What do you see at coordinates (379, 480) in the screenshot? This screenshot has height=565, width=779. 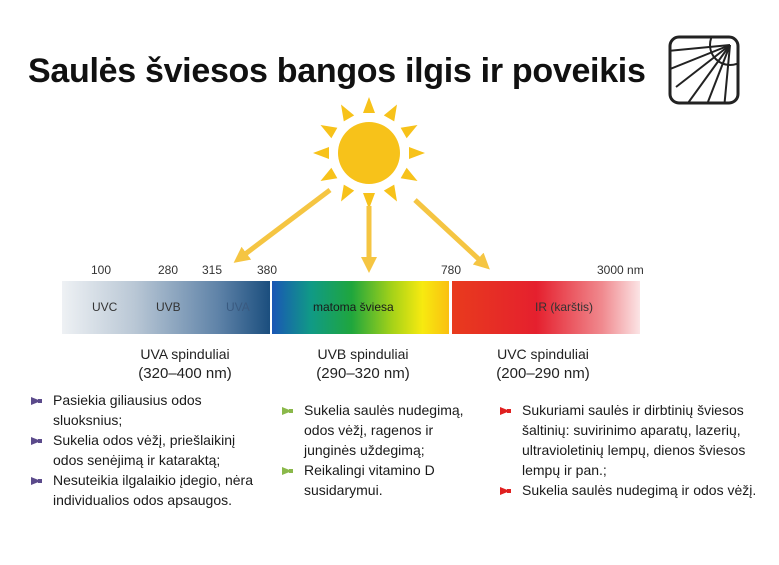 I see `list-item: Reikalingi vitamino D susidarymui.` at bounding box center [379, 480].